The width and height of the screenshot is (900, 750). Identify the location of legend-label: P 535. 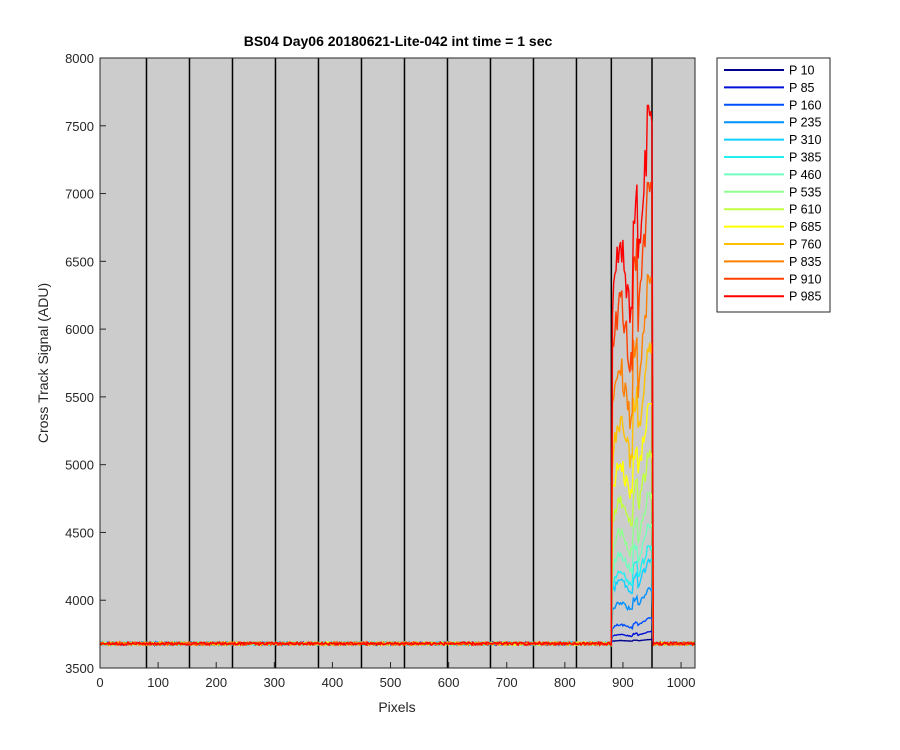
(805, 192).